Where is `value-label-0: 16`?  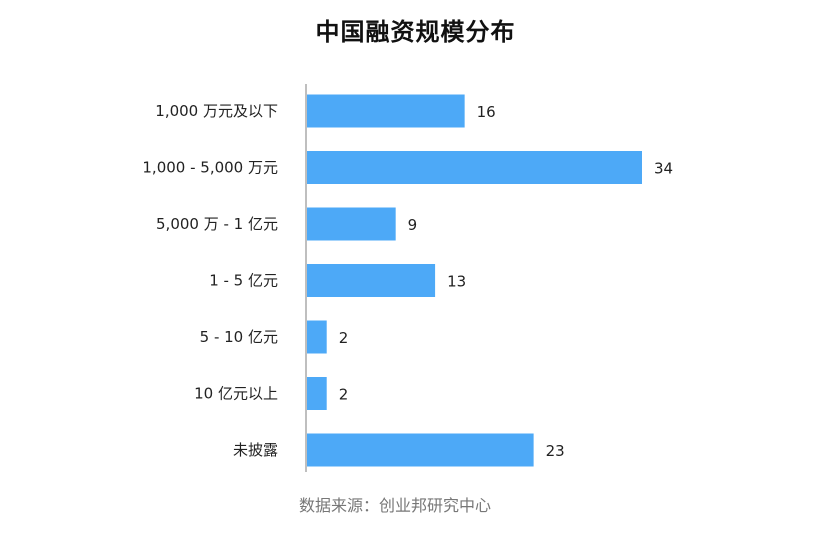
value-label-0: 16 is located at coordinates (486, 112).